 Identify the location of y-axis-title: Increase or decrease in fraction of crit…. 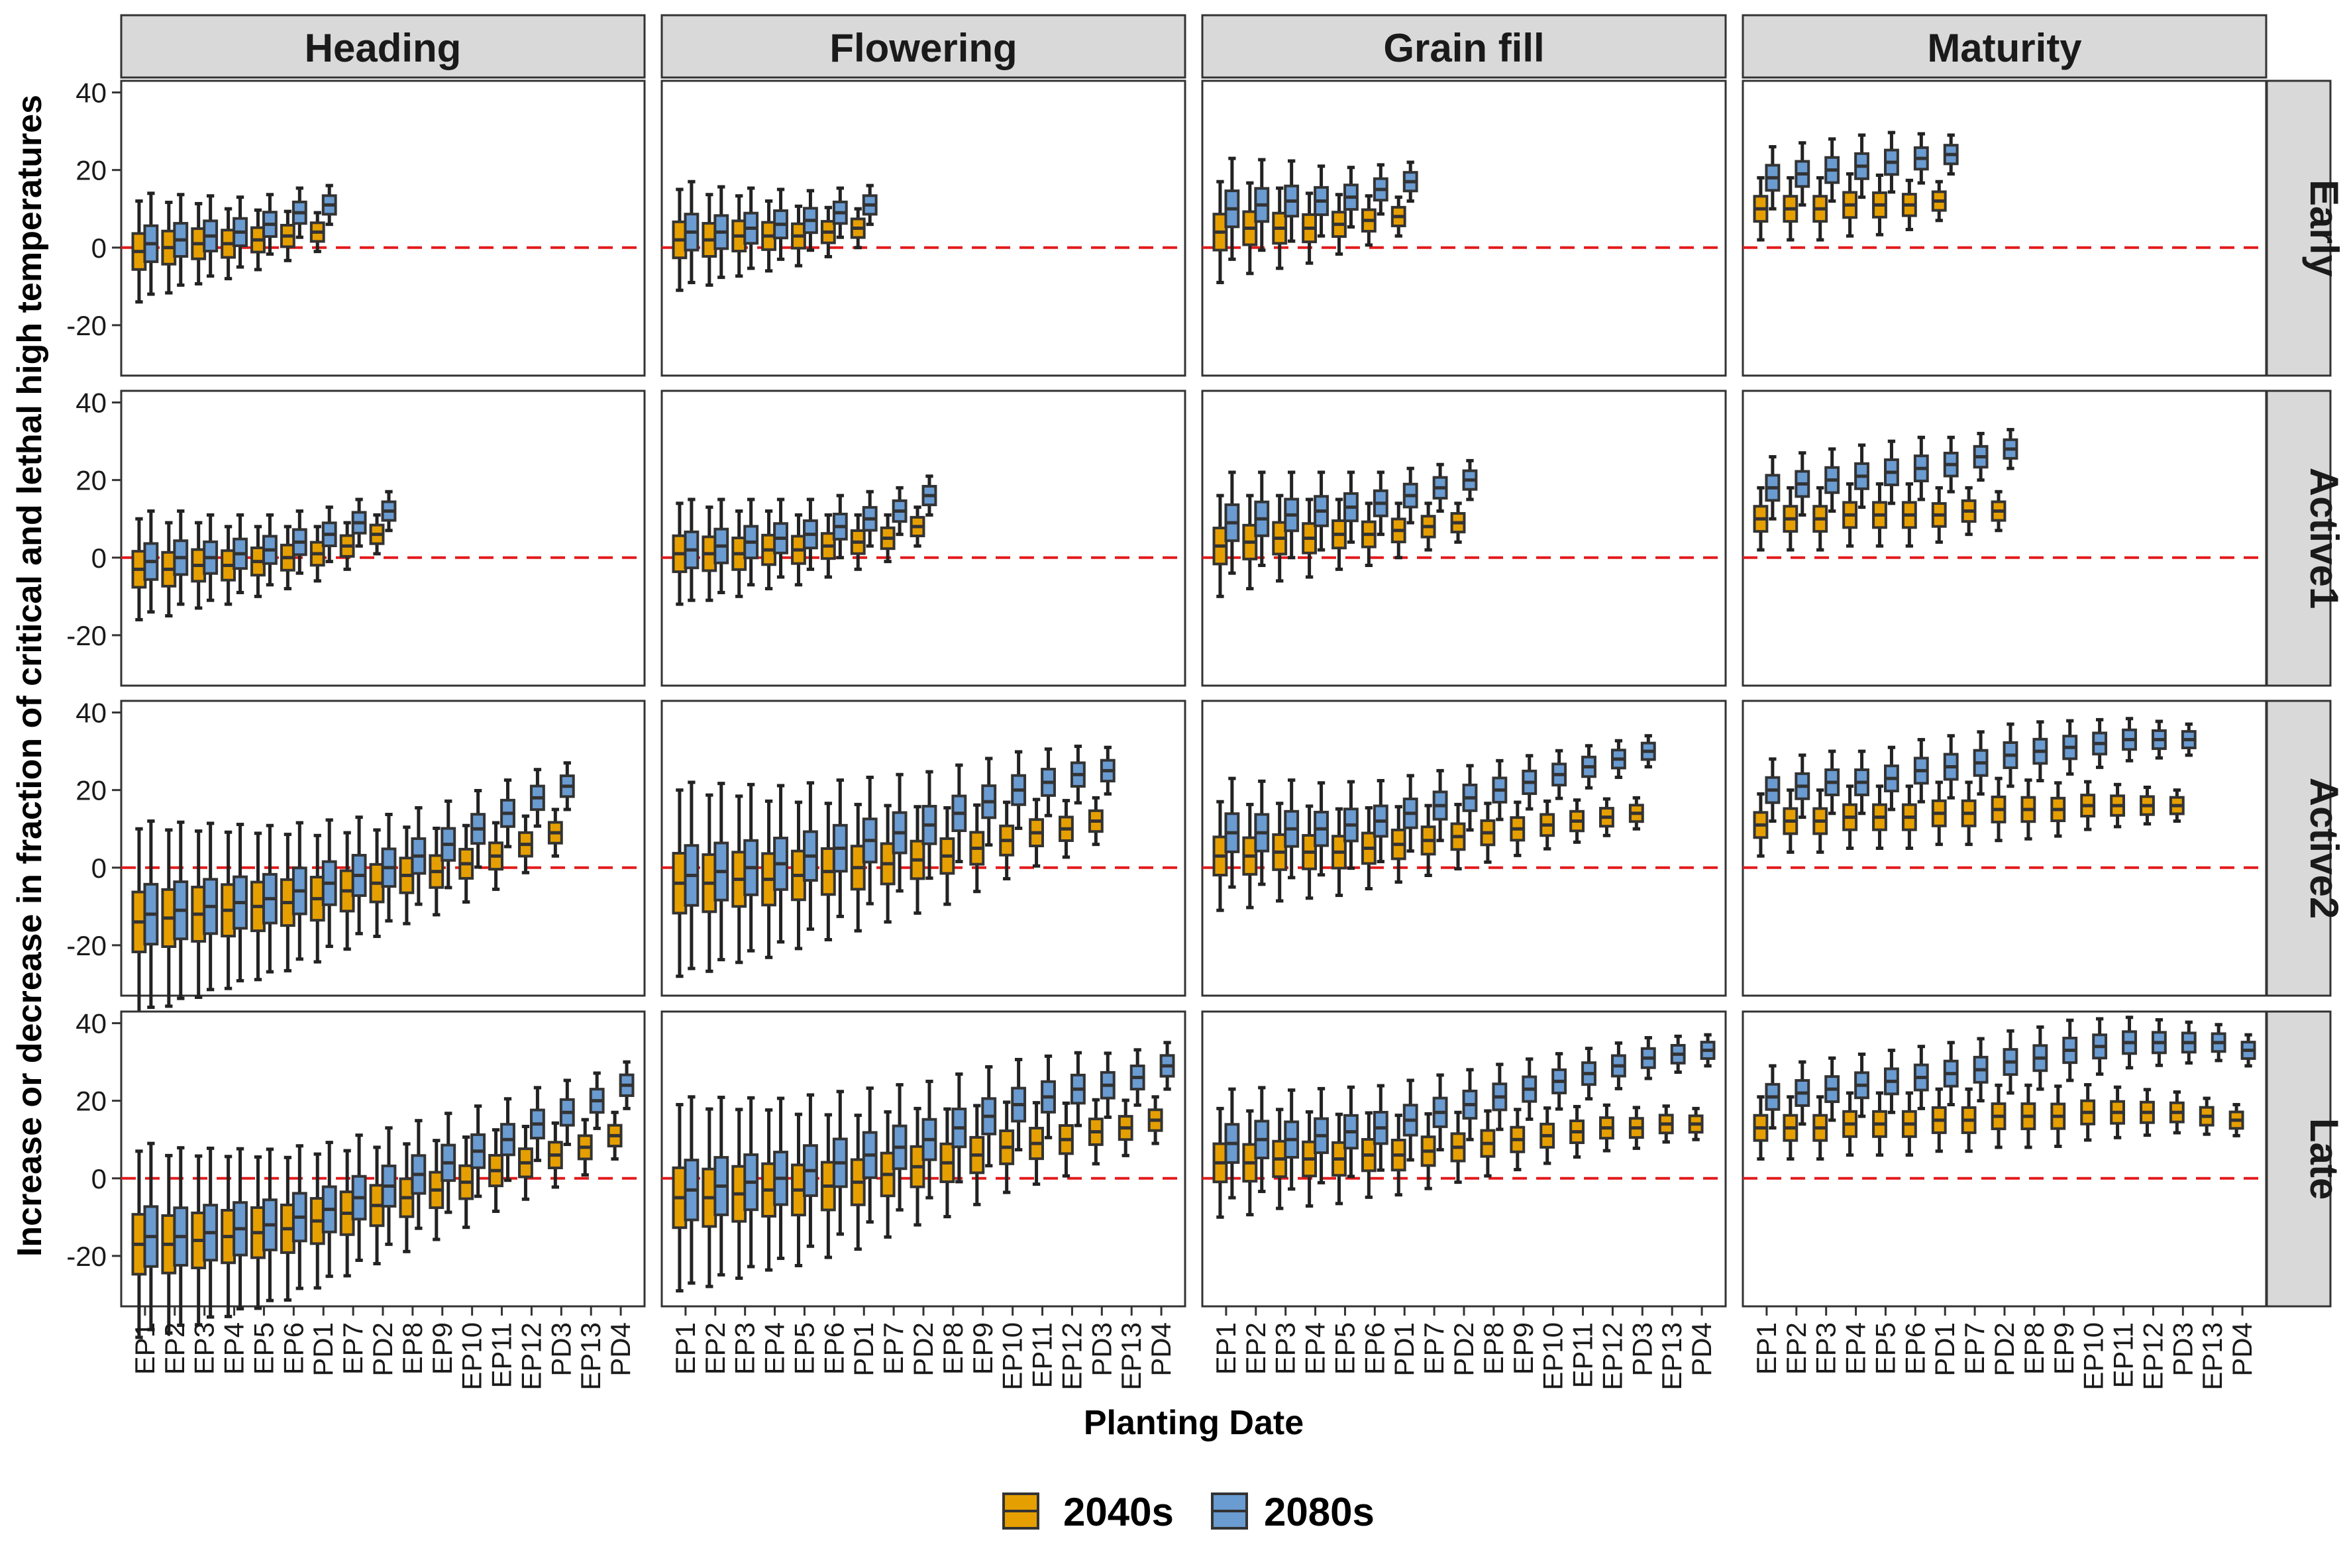
(30, 676).